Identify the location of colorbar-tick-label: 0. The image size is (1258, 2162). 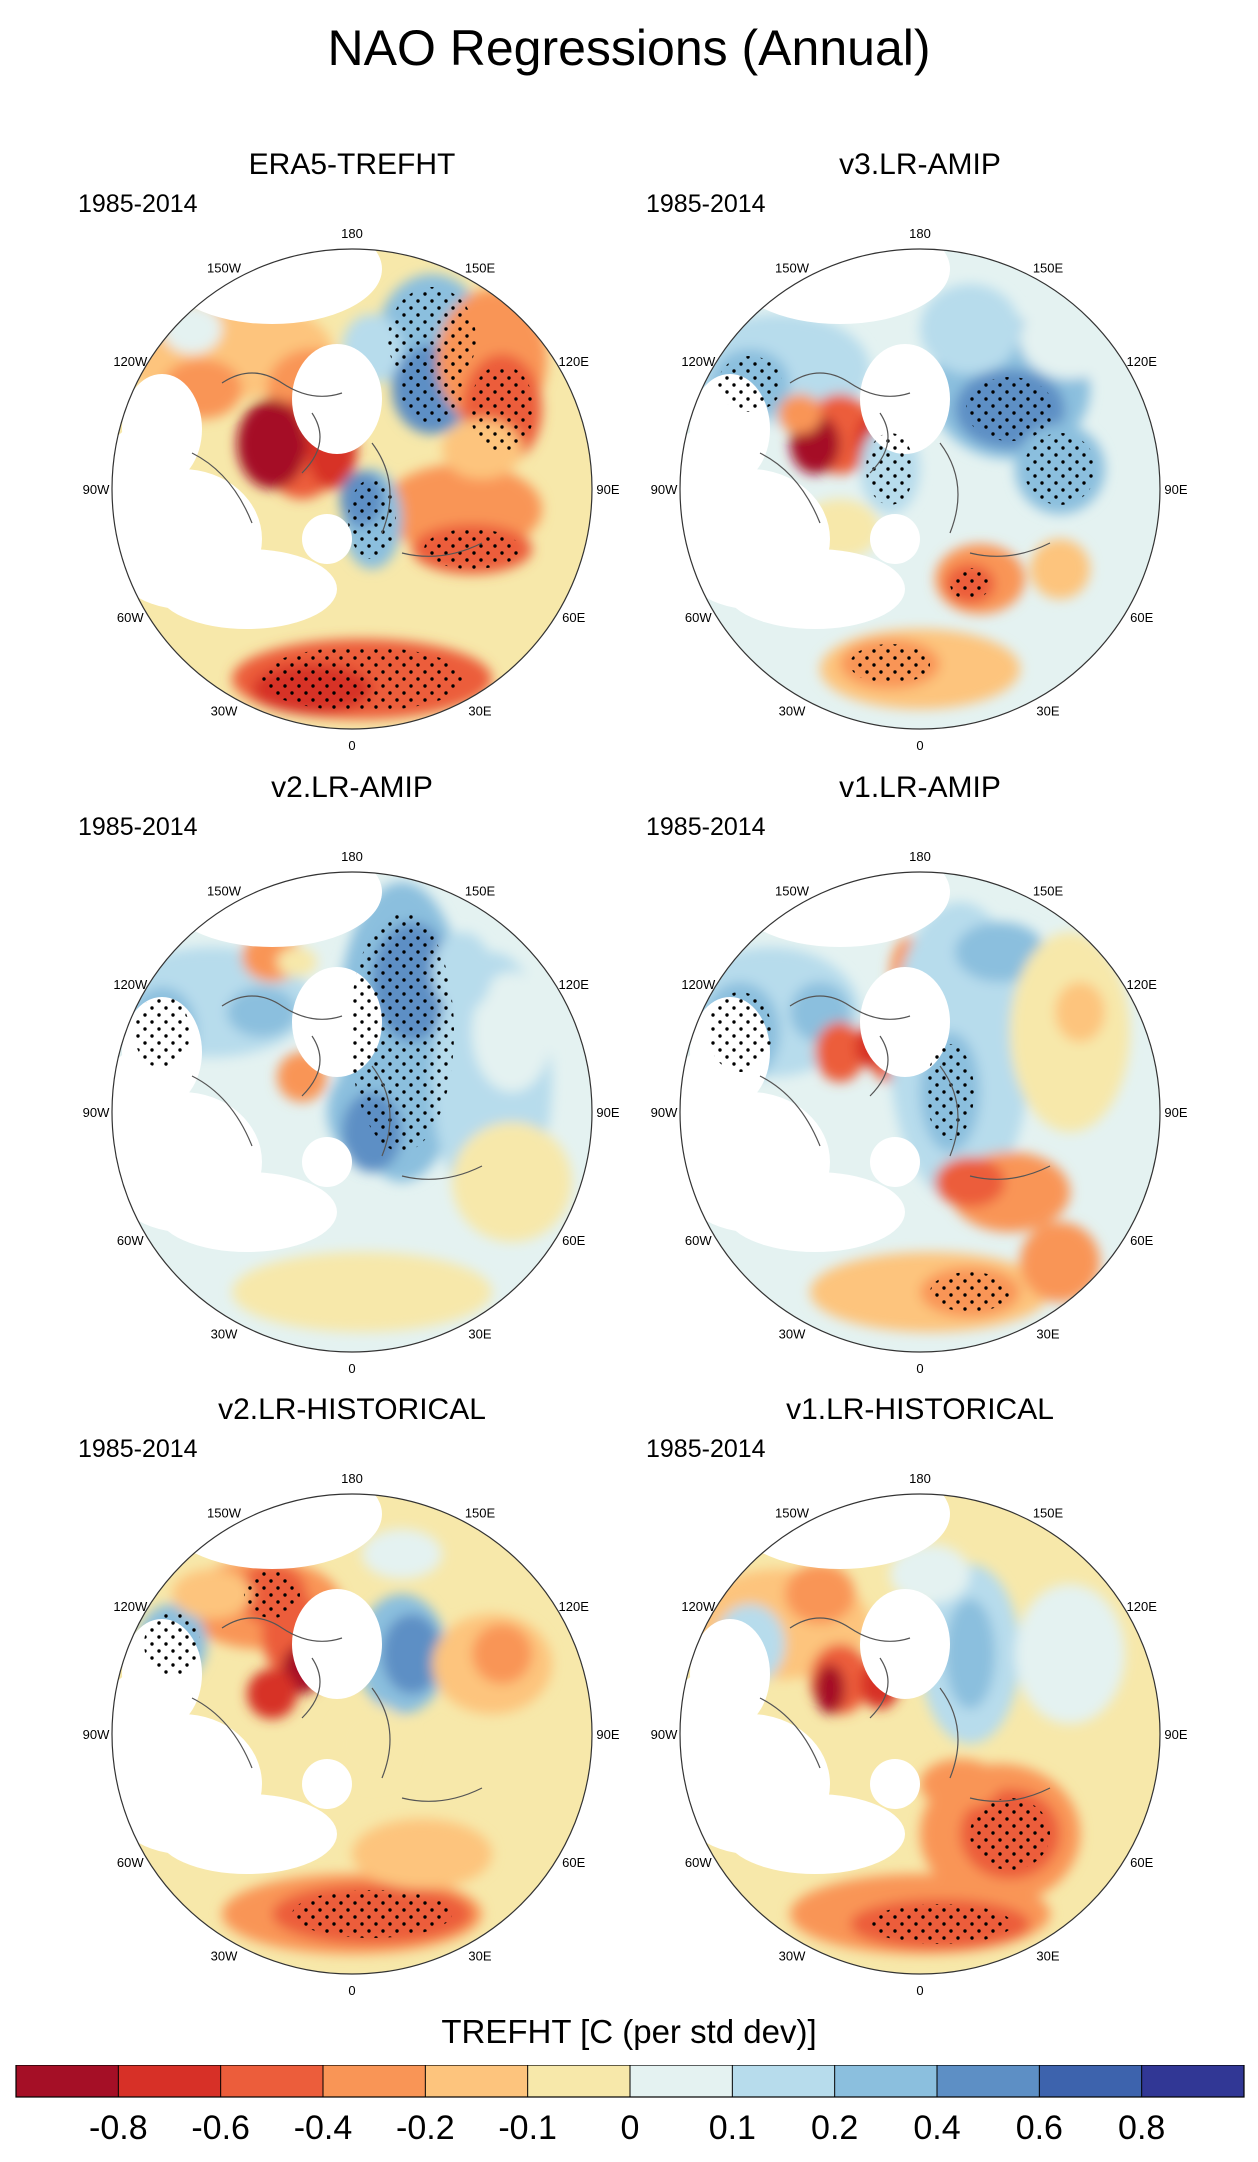
(630, 2128).